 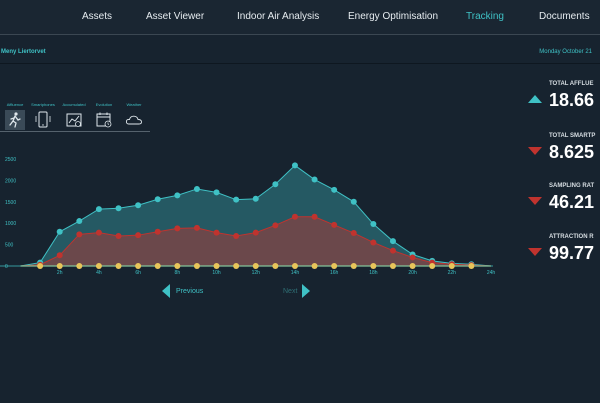 What do you see at coordinates (300, 34) in the screenshot?
I see `nav-divider` at bounding box center [300, 34].